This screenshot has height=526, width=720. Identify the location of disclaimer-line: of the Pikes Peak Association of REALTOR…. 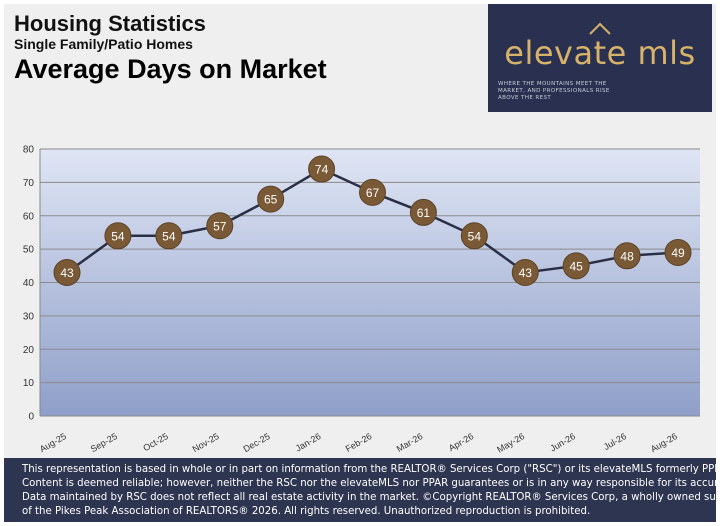
(306, 511).